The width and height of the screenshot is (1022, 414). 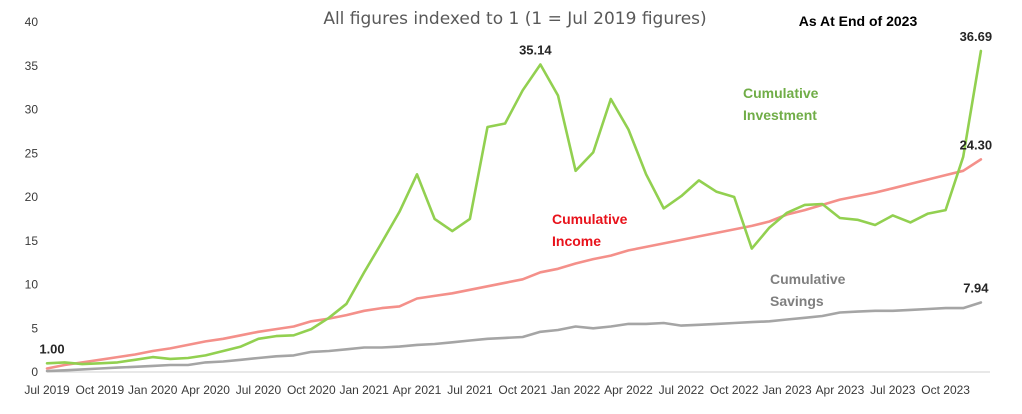 What do you see at coordinates (32, 22) in the screenshot?
I see `y-tick-label: 40` at bounding box center [32, 22].